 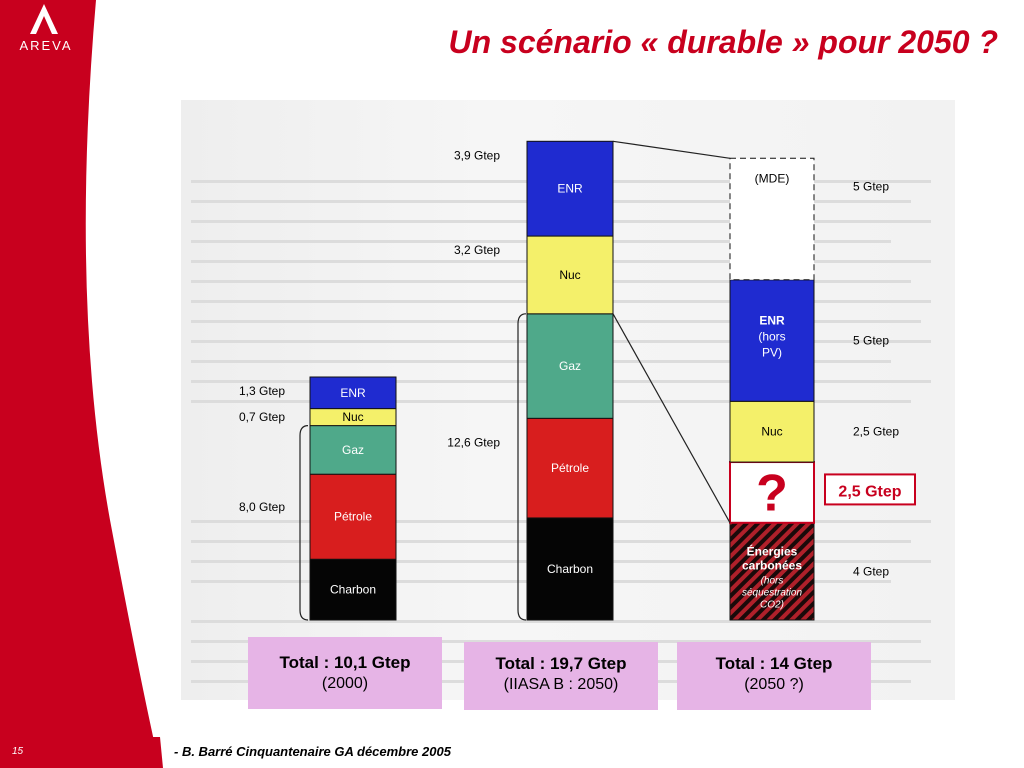 What do you see at coordinates (772, 604) in the screenshot?
I see `bar-2-sublabel-3: CO2)` at bounding box center [772, 604].